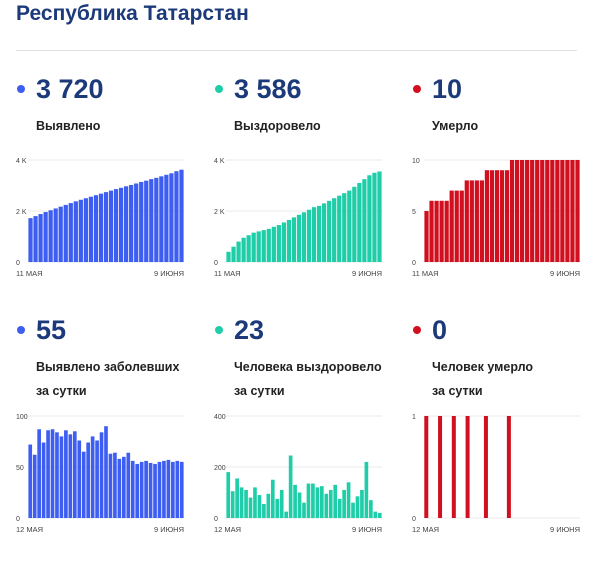  What do you see at coordinates (249, 330) in the screenshot?
I see `stat-value: 23` at bounding box center [249, 330].